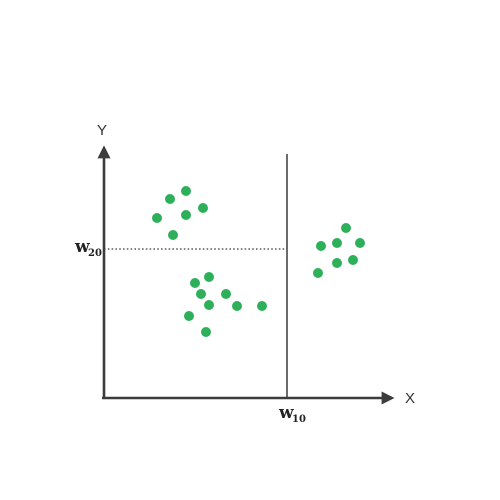 Image resolution: width=500 pixels, height=500 pixels. I want to click on data-points, so click(258, 261).